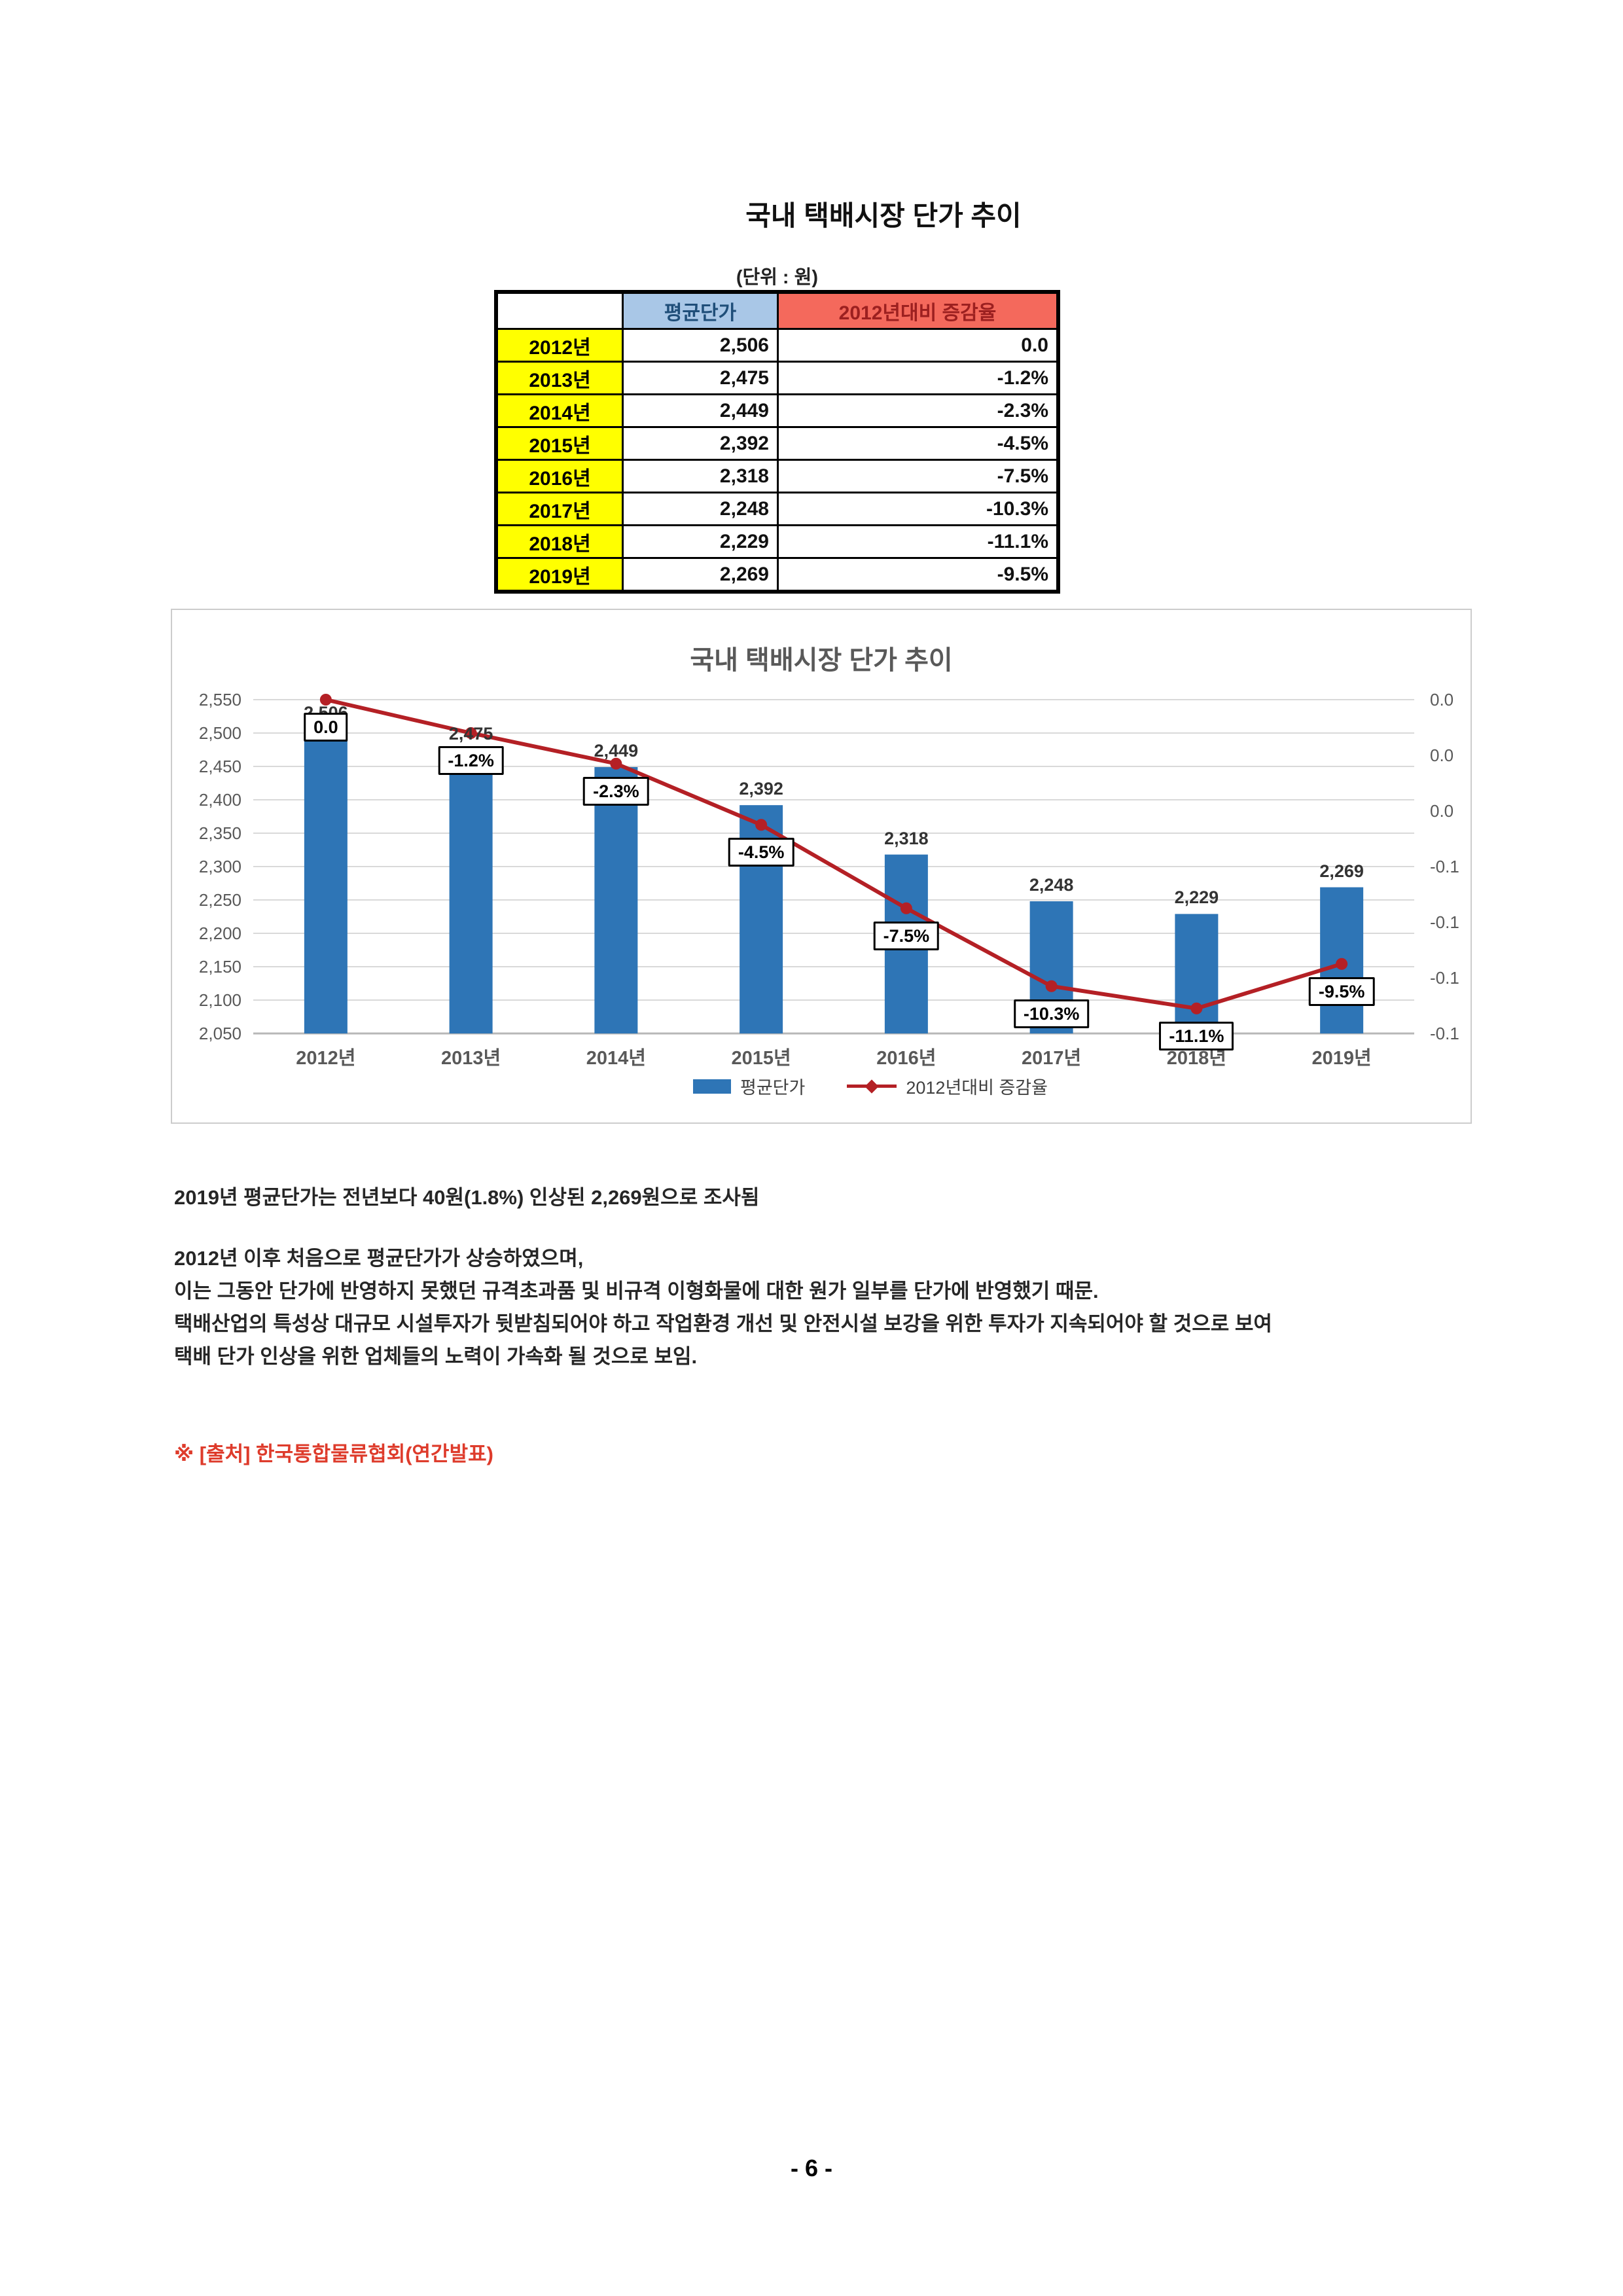 Image resolution: width=1623 pixels, height=2296 pixels. I want to click on y-axis-tick-label: 2,350, so click(219, 833).